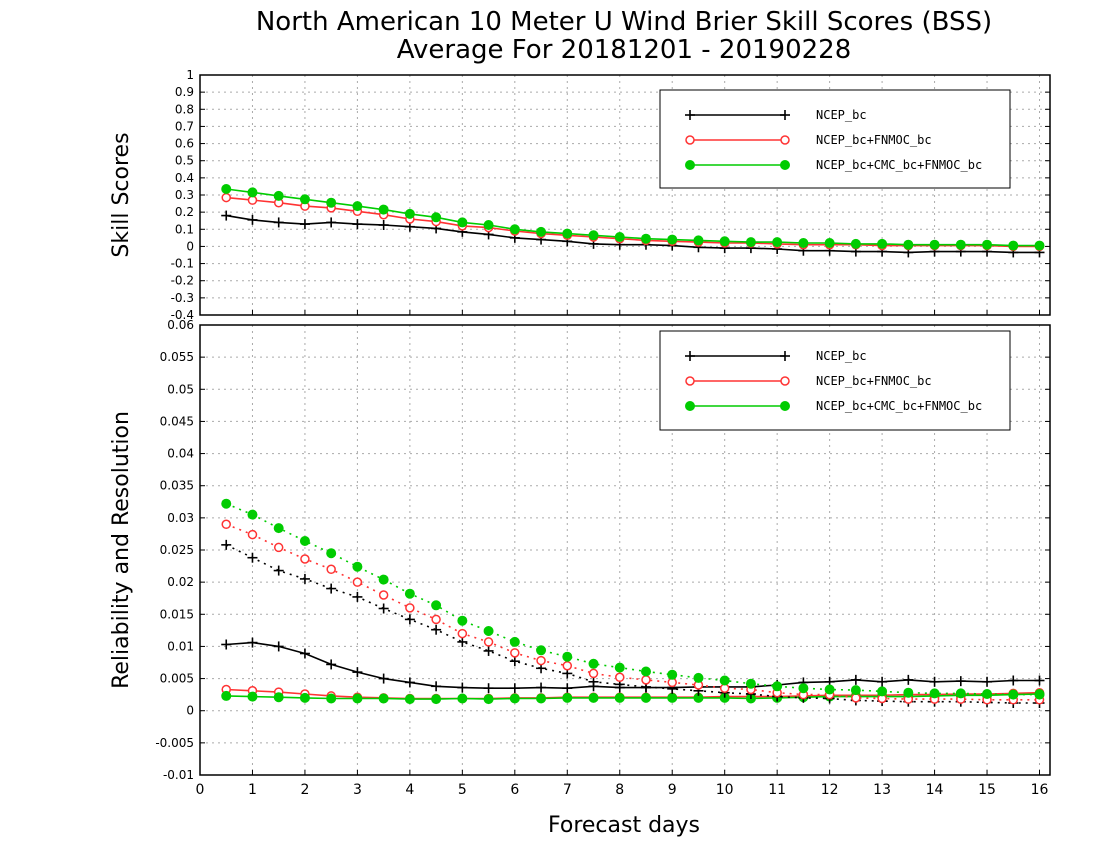 This screenshot has height=854, width=1100. What do you see at coordinates (633, 234) in the screenshot?
I see `series-ncep-bc` at bounding box center [633, 234].